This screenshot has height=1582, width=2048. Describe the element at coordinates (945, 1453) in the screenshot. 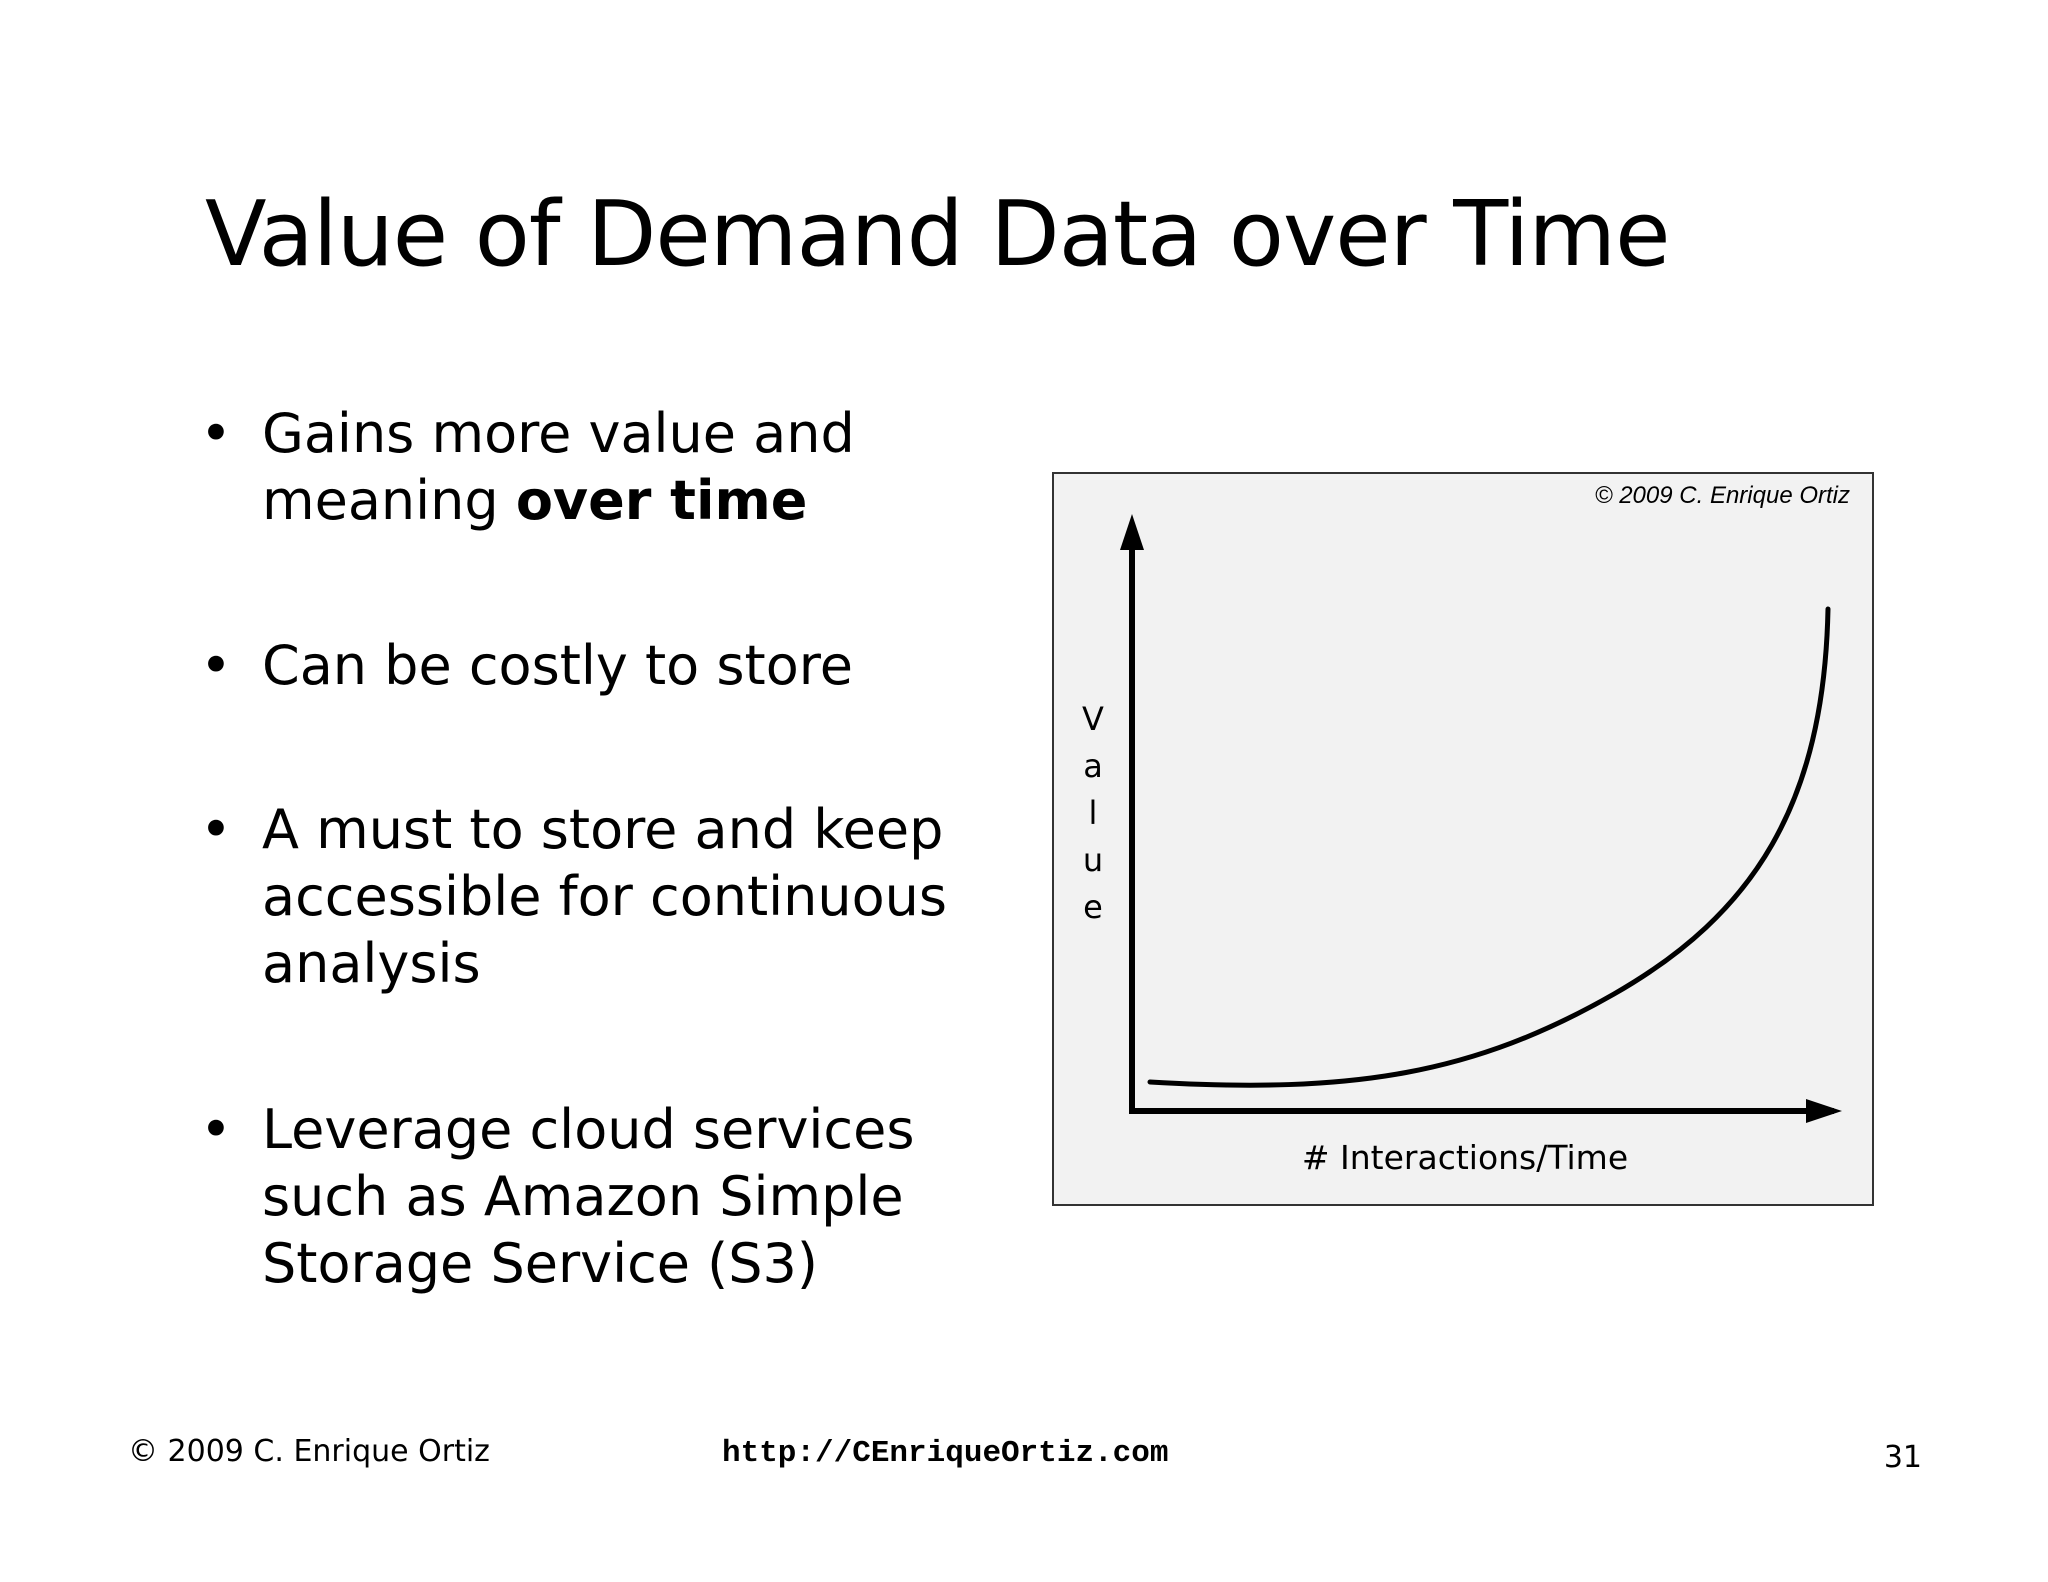

I see `footer-url-link: http://CEnriqueOrtiz.com` at that location.